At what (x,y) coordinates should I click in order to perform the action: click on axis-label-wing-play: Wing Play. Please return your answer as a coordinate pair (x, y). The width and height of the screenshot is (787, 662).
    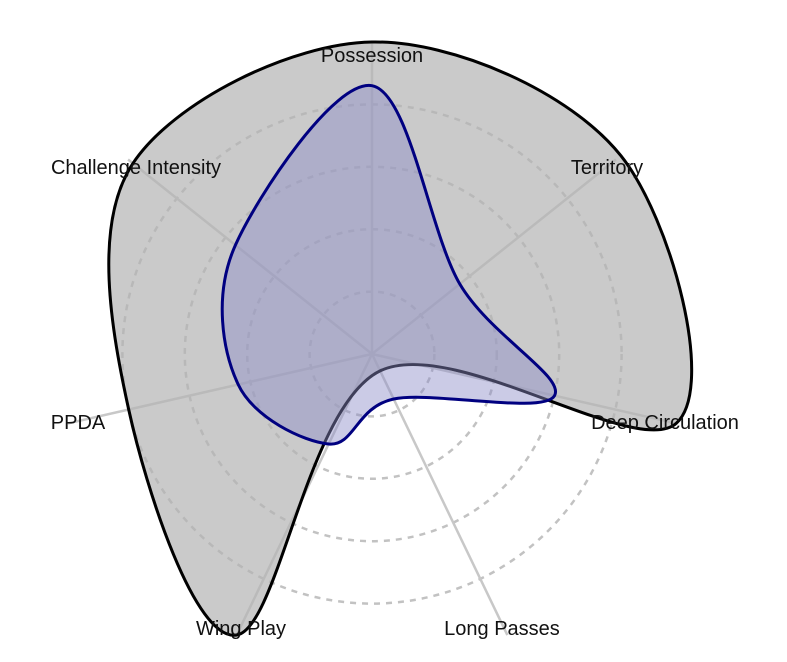
    Looking at the image, I should click on (241, 629).